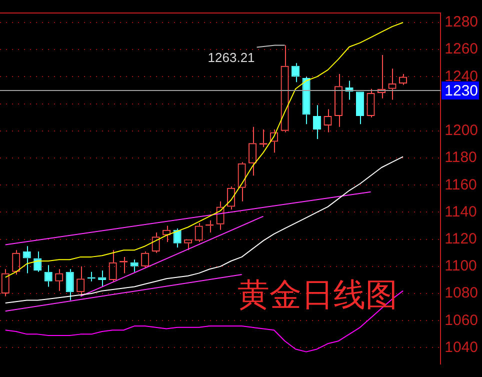 This screenshot has width=482, height=377. I want to click on y-tick-label: 1260, so click(461, 49).